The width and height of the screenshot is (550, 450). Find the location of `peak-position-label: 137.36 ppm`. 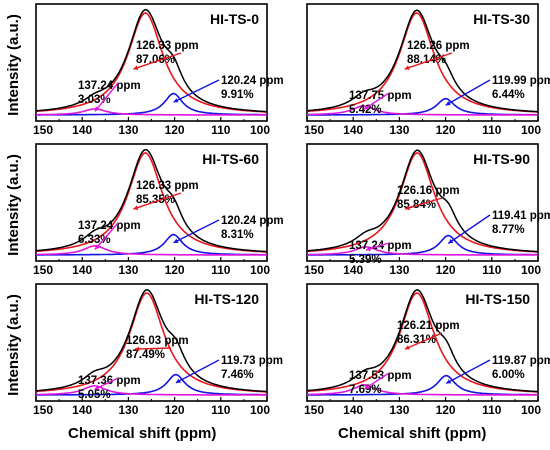

peak-position-label: 137.36 ppm is located at coordinates (109, 381).